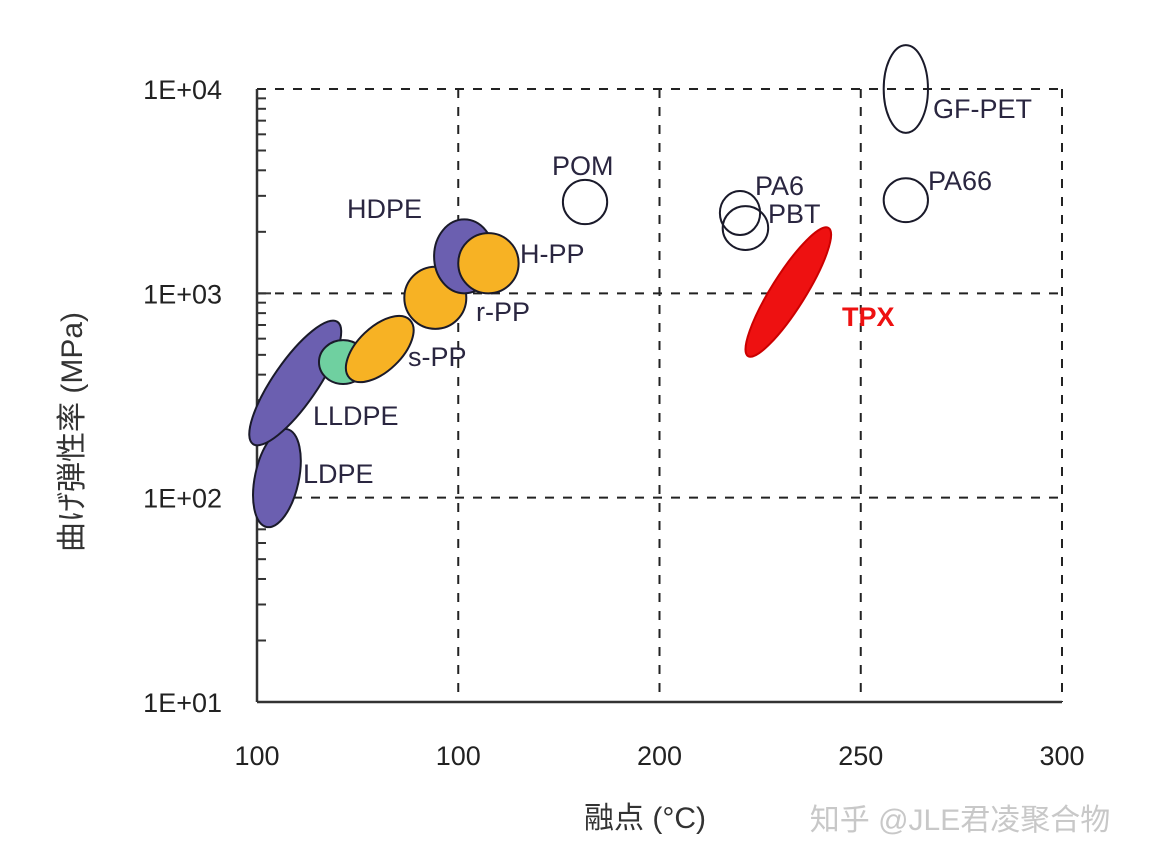 The height and width of the screenshot is (868, 1160). Describe the element at coordinates (645, 818) in the screenshot. I see `x-axis-title: 融点 (°C)` at that location.